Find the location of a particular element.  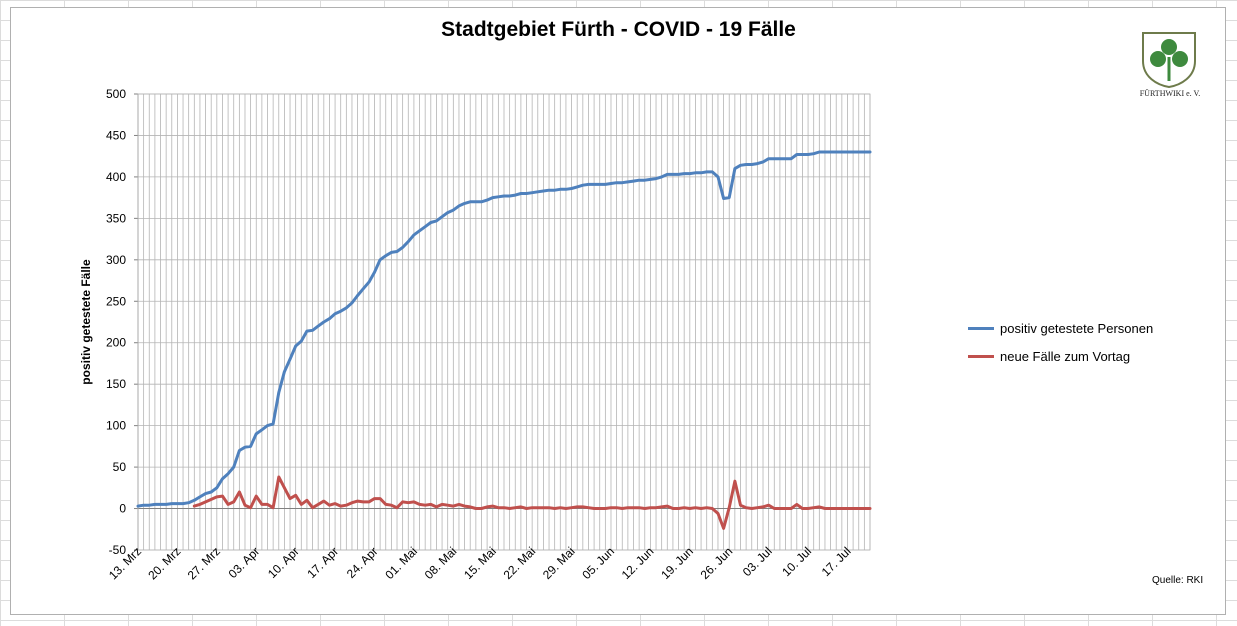

logo-caption: FÜRTHWIKI e. V. is located at coordinates (1170, 93).